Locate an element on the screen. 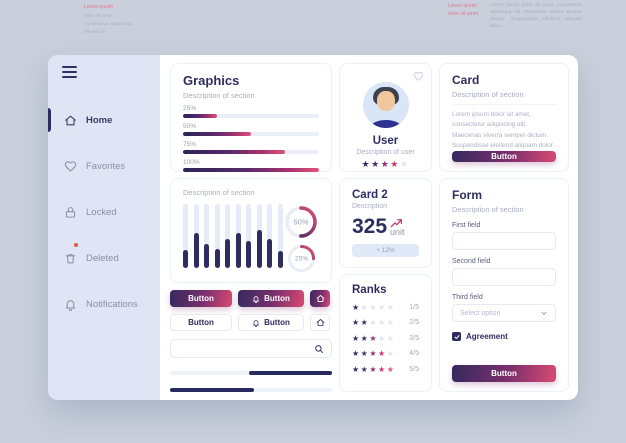  rank-row: ★★★★★ 5/5 is located at coordinates (385, 369).